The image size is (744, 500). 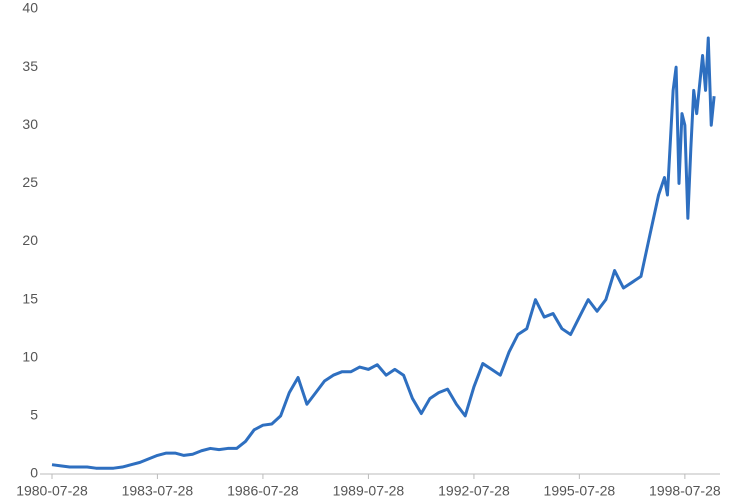 I want to click on y-tick-label: 5, so click(x=34, y=415).